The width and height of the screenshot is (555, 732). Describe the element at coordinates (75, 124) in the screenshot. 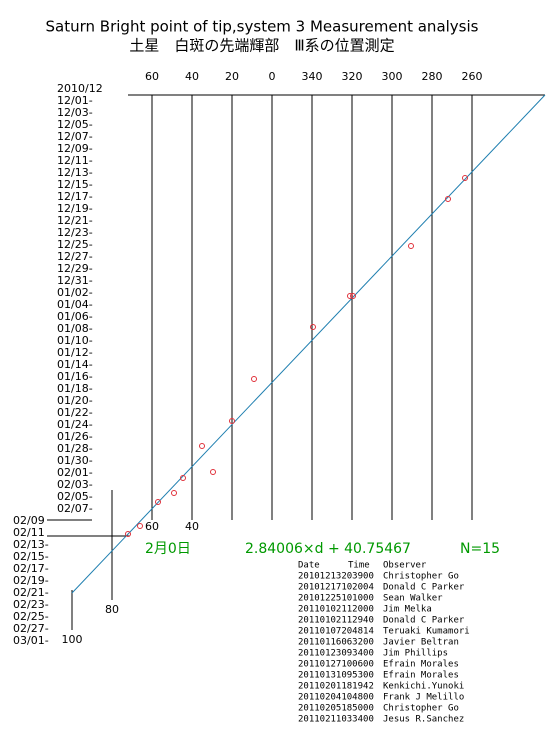

I see `y-tick-label: 12/05-` at that location.